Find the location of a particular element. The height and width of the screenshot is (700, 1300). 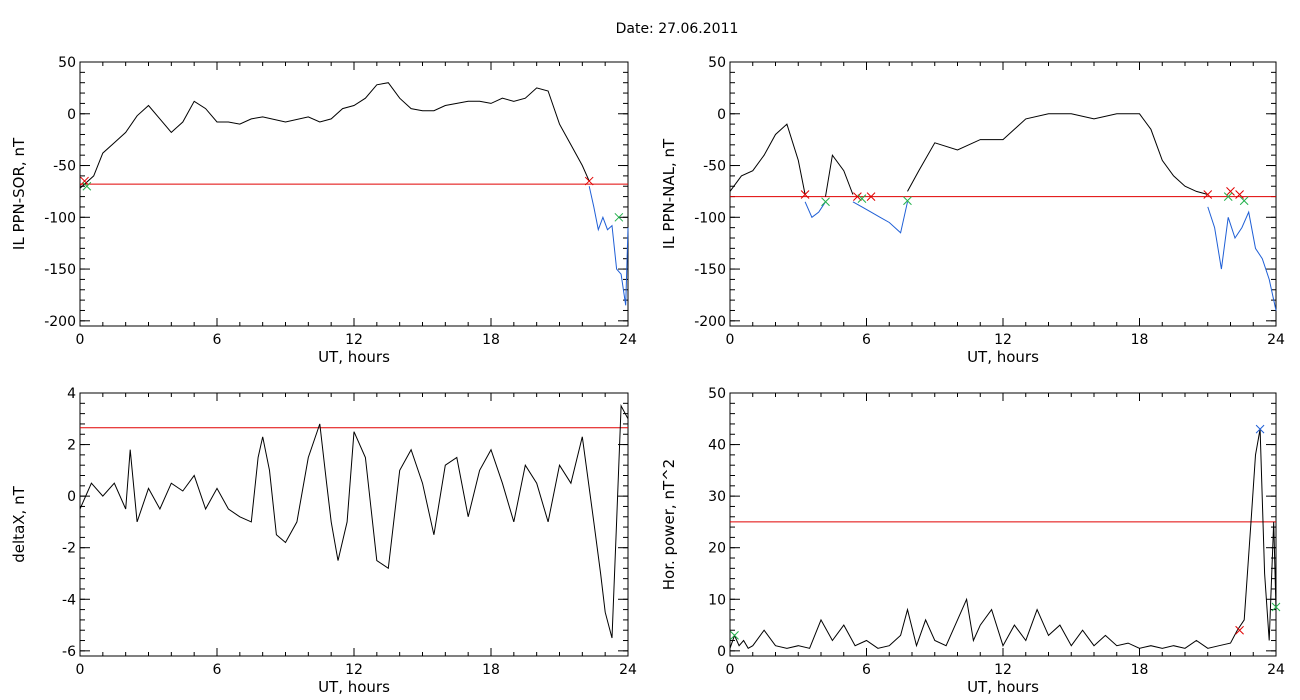

panel-3-x-tick-label: 0 is located at coordinates (80, 670).